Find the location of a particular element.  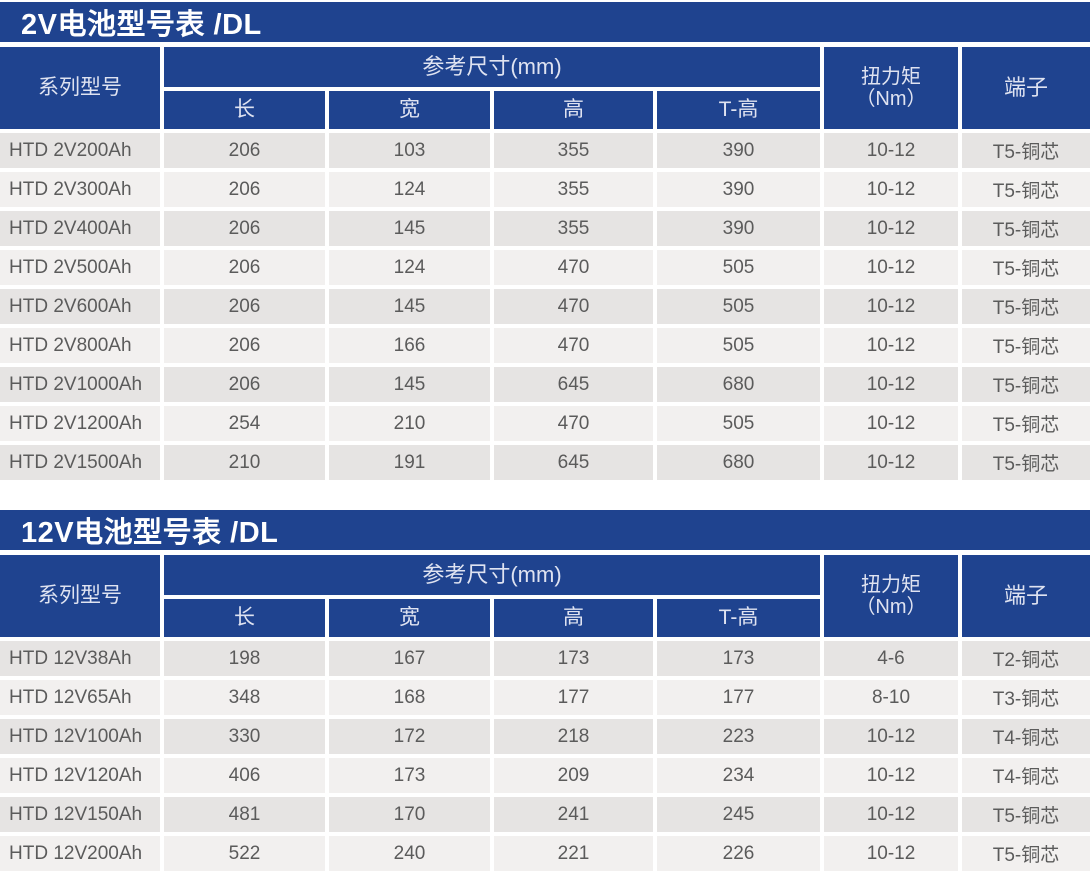

header-width: 宽 is located at coordinates (409, 618).